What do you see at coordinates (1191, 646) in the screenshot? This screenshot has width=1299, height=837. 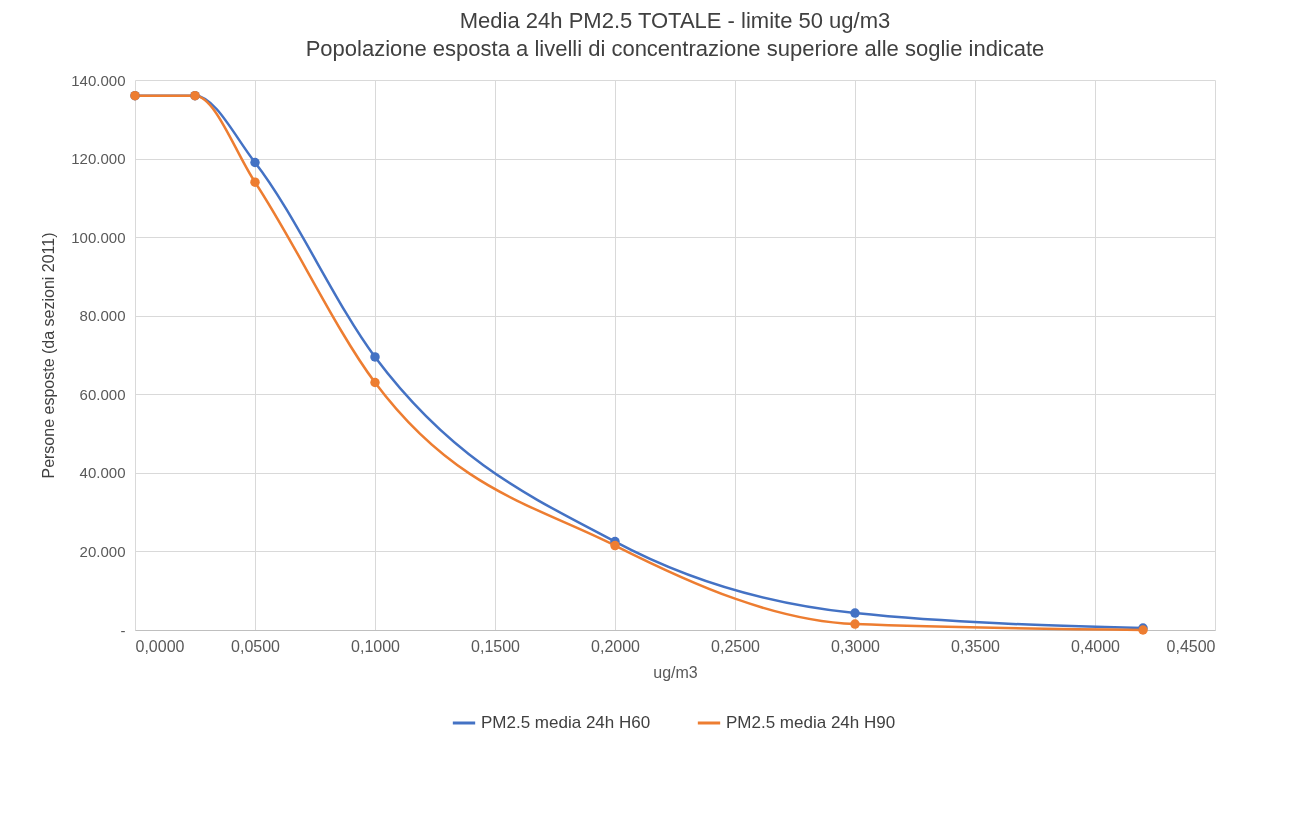 I see `x-tick-label: 0,4500` at bounding box center [1191, 646].